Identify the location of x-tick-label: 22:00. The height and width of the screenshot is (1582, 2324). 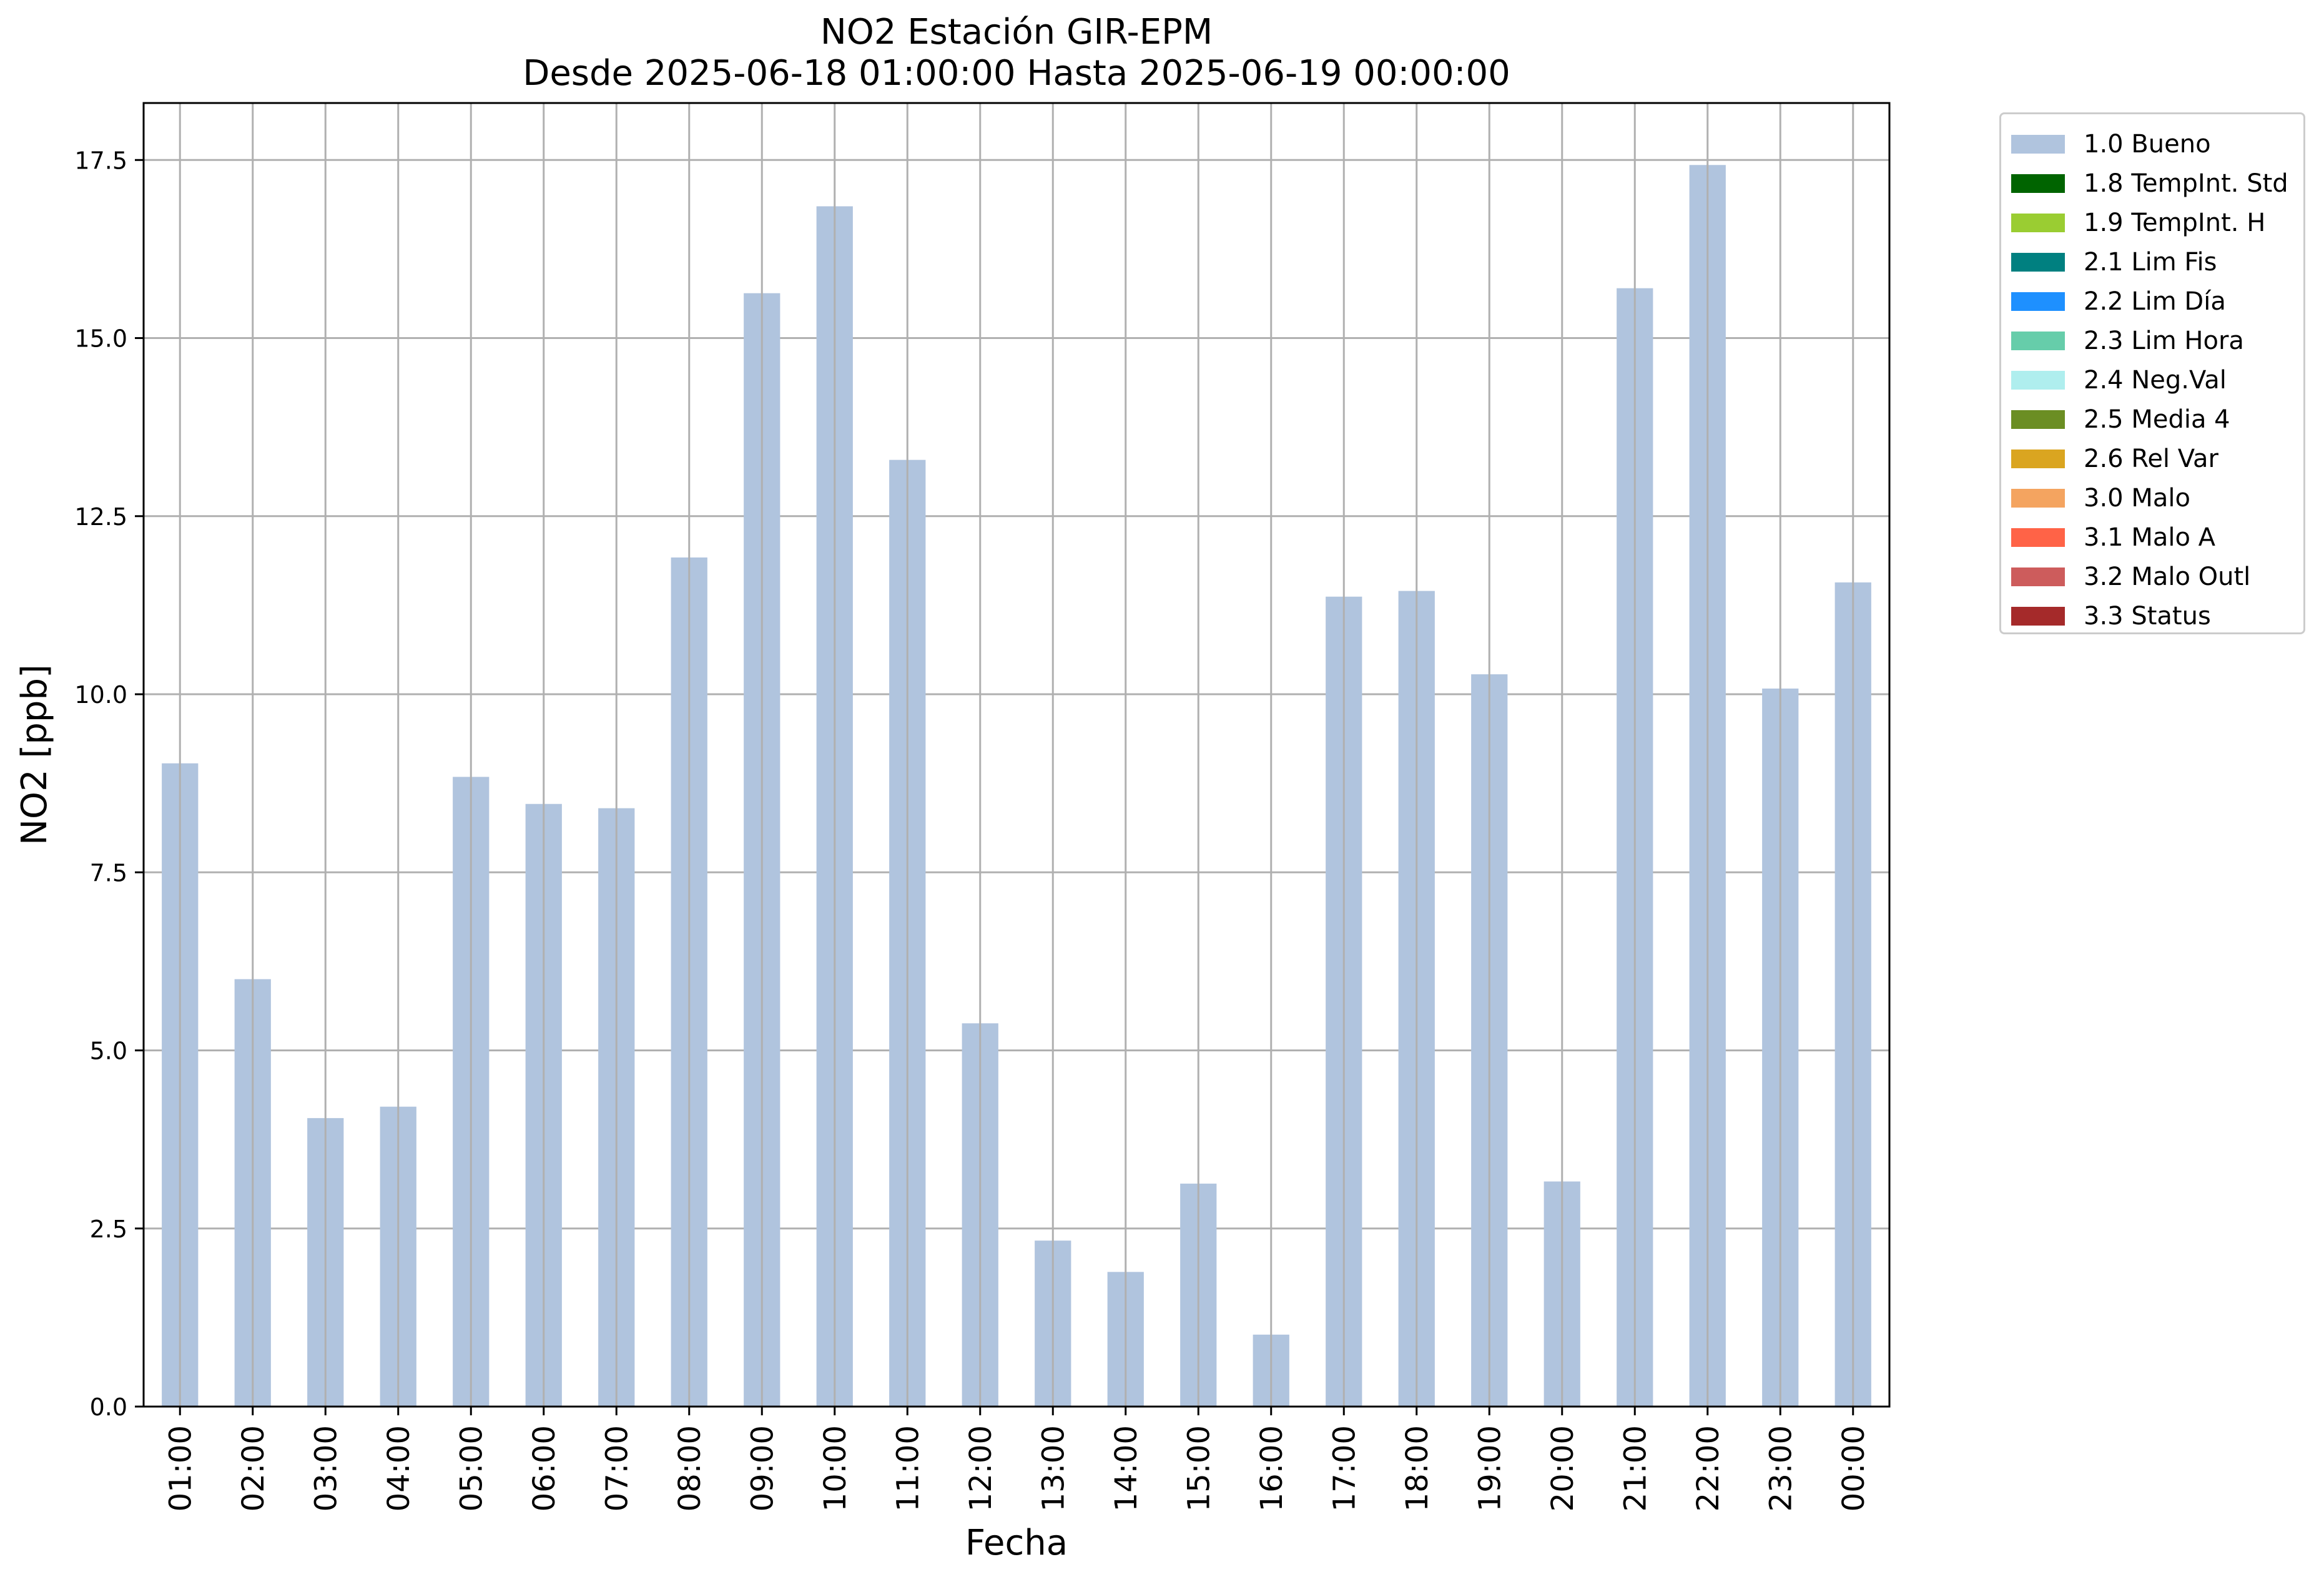
(1708, 1468).